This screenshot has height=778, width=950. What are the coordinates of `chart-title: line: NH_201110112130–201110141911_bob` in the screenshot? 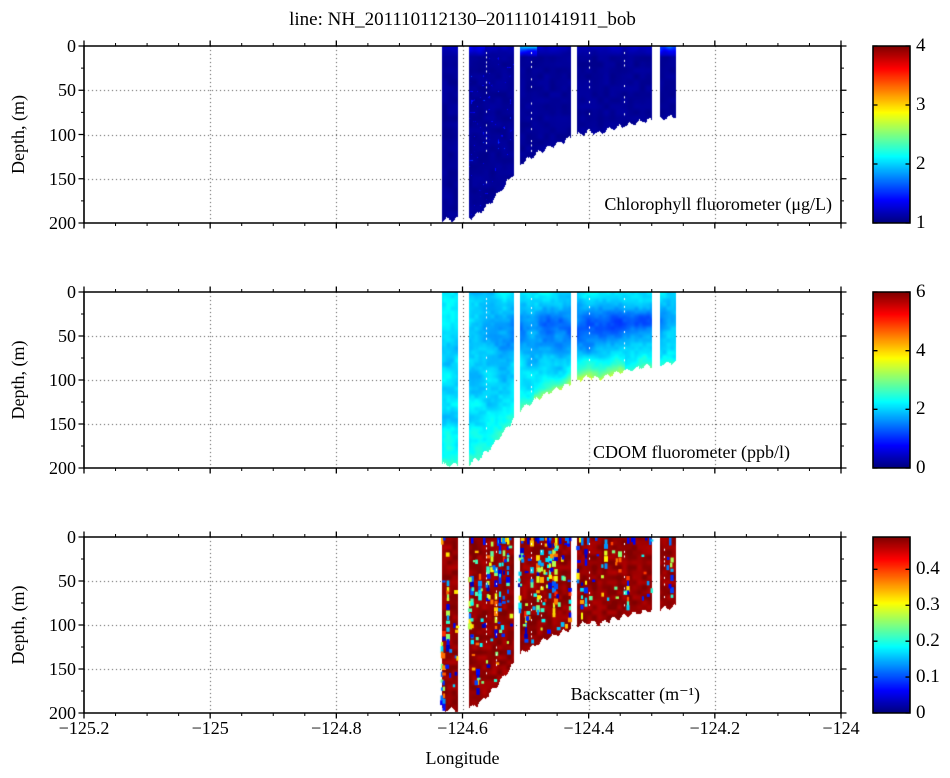 It's located at (462, 19).